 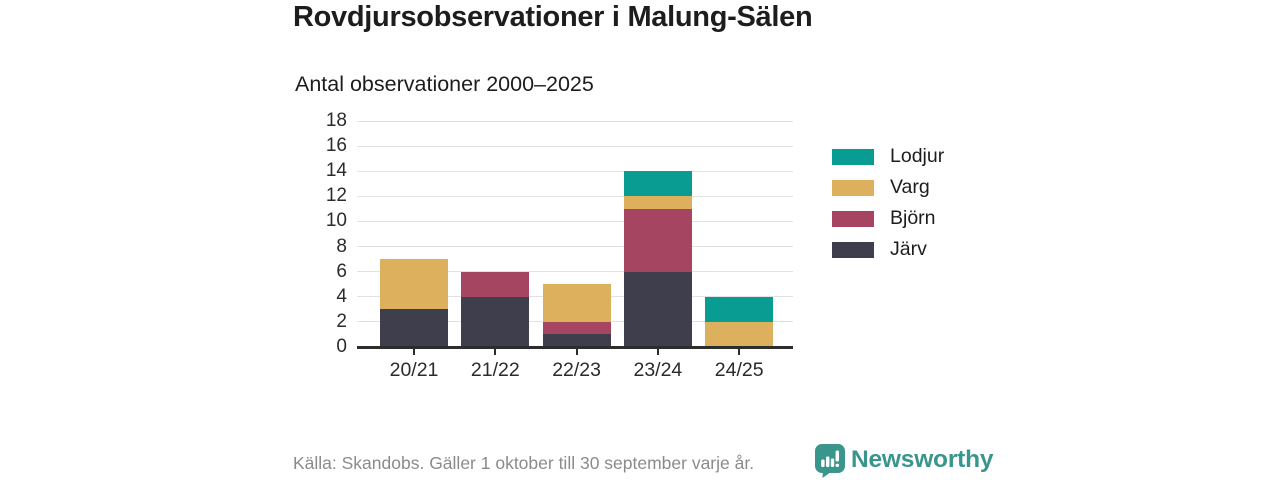 I want to click on newsworthy-brand-text: Newsworthy, so click(x=922, y=459).